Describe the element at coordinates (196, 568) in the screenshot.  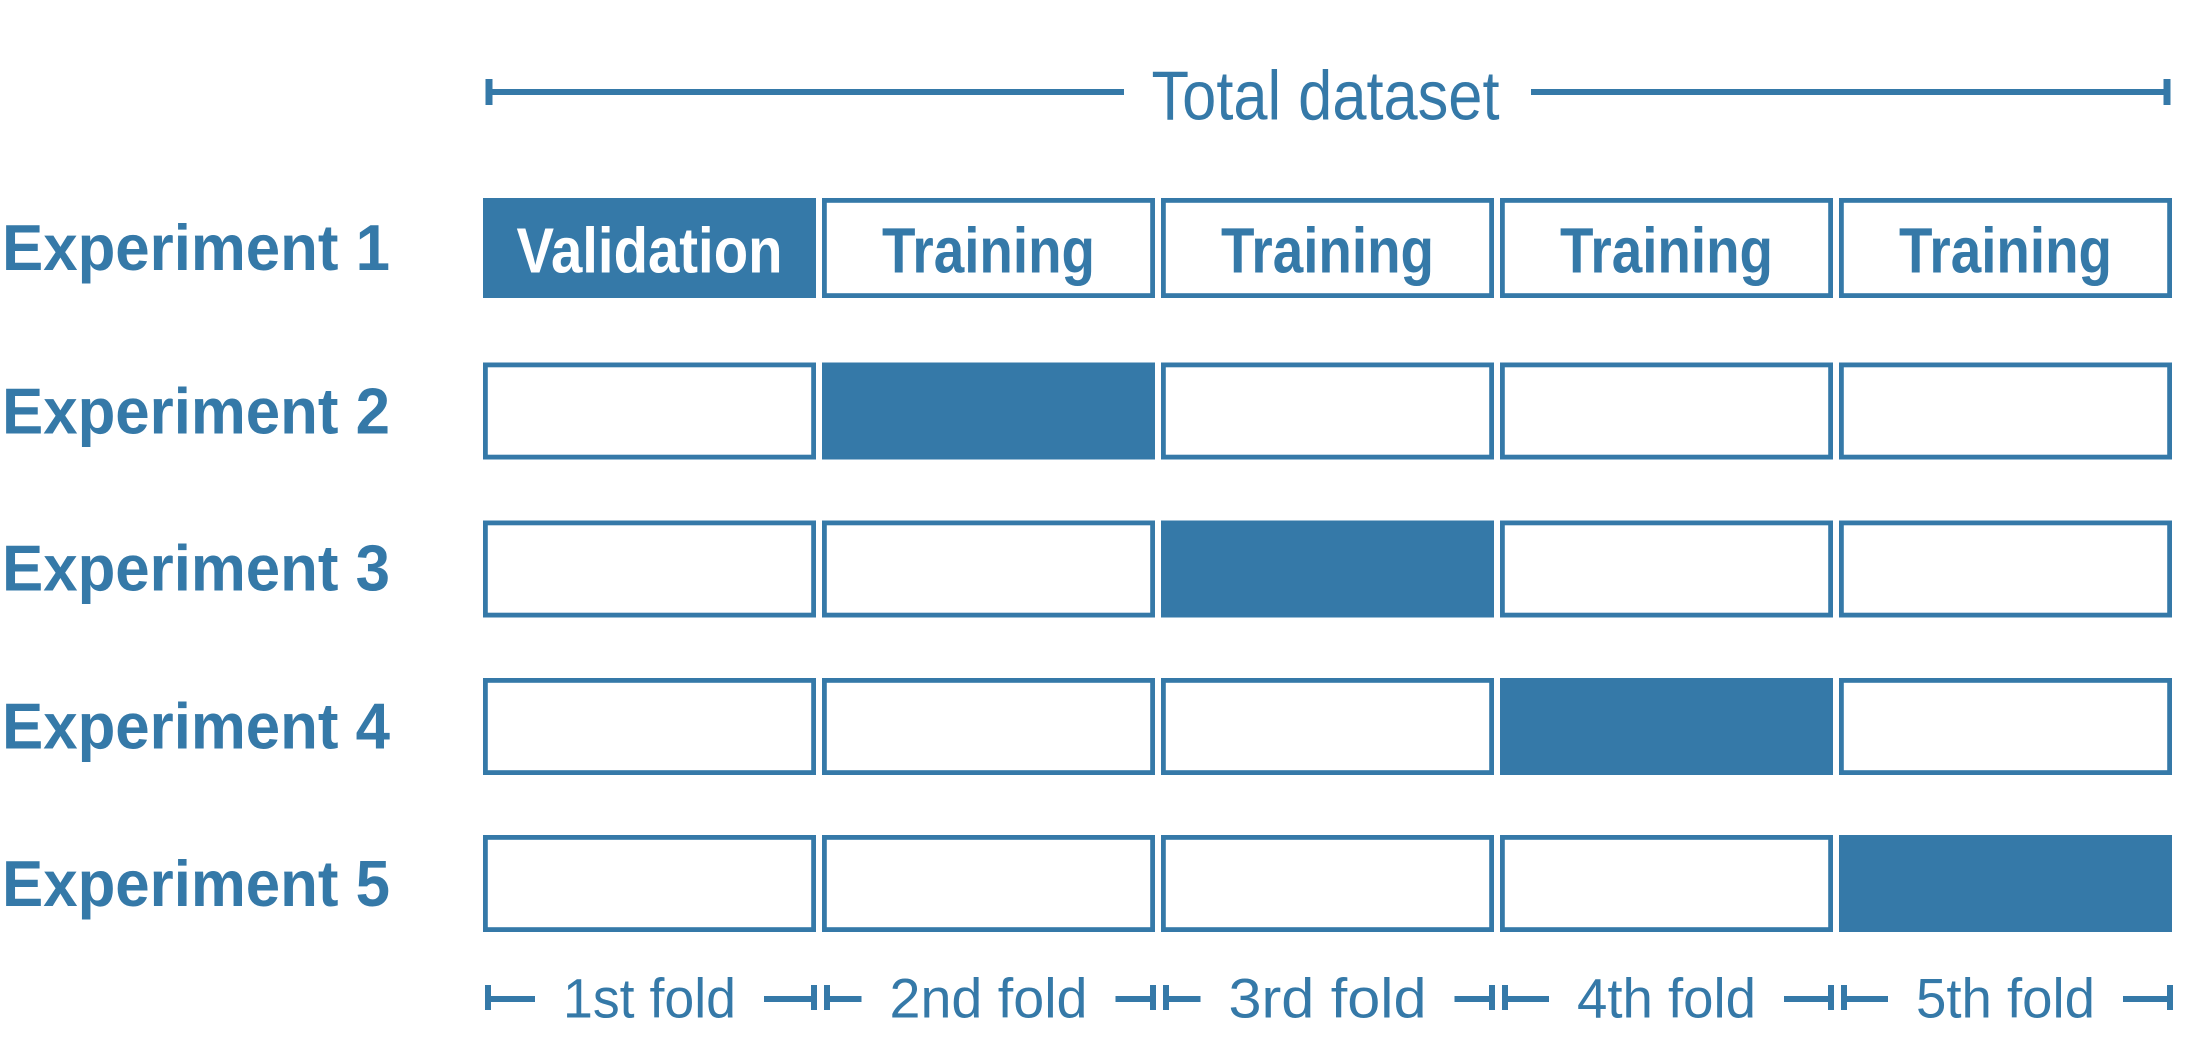
I see `svg-text: Experiment 3` at that location.